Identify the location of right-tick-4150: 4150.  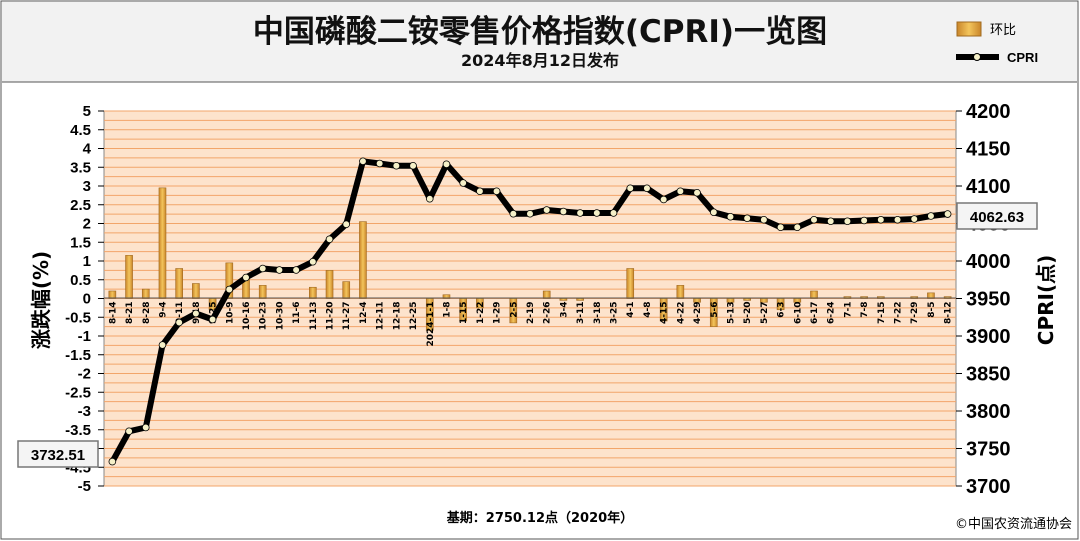
(988, 150).